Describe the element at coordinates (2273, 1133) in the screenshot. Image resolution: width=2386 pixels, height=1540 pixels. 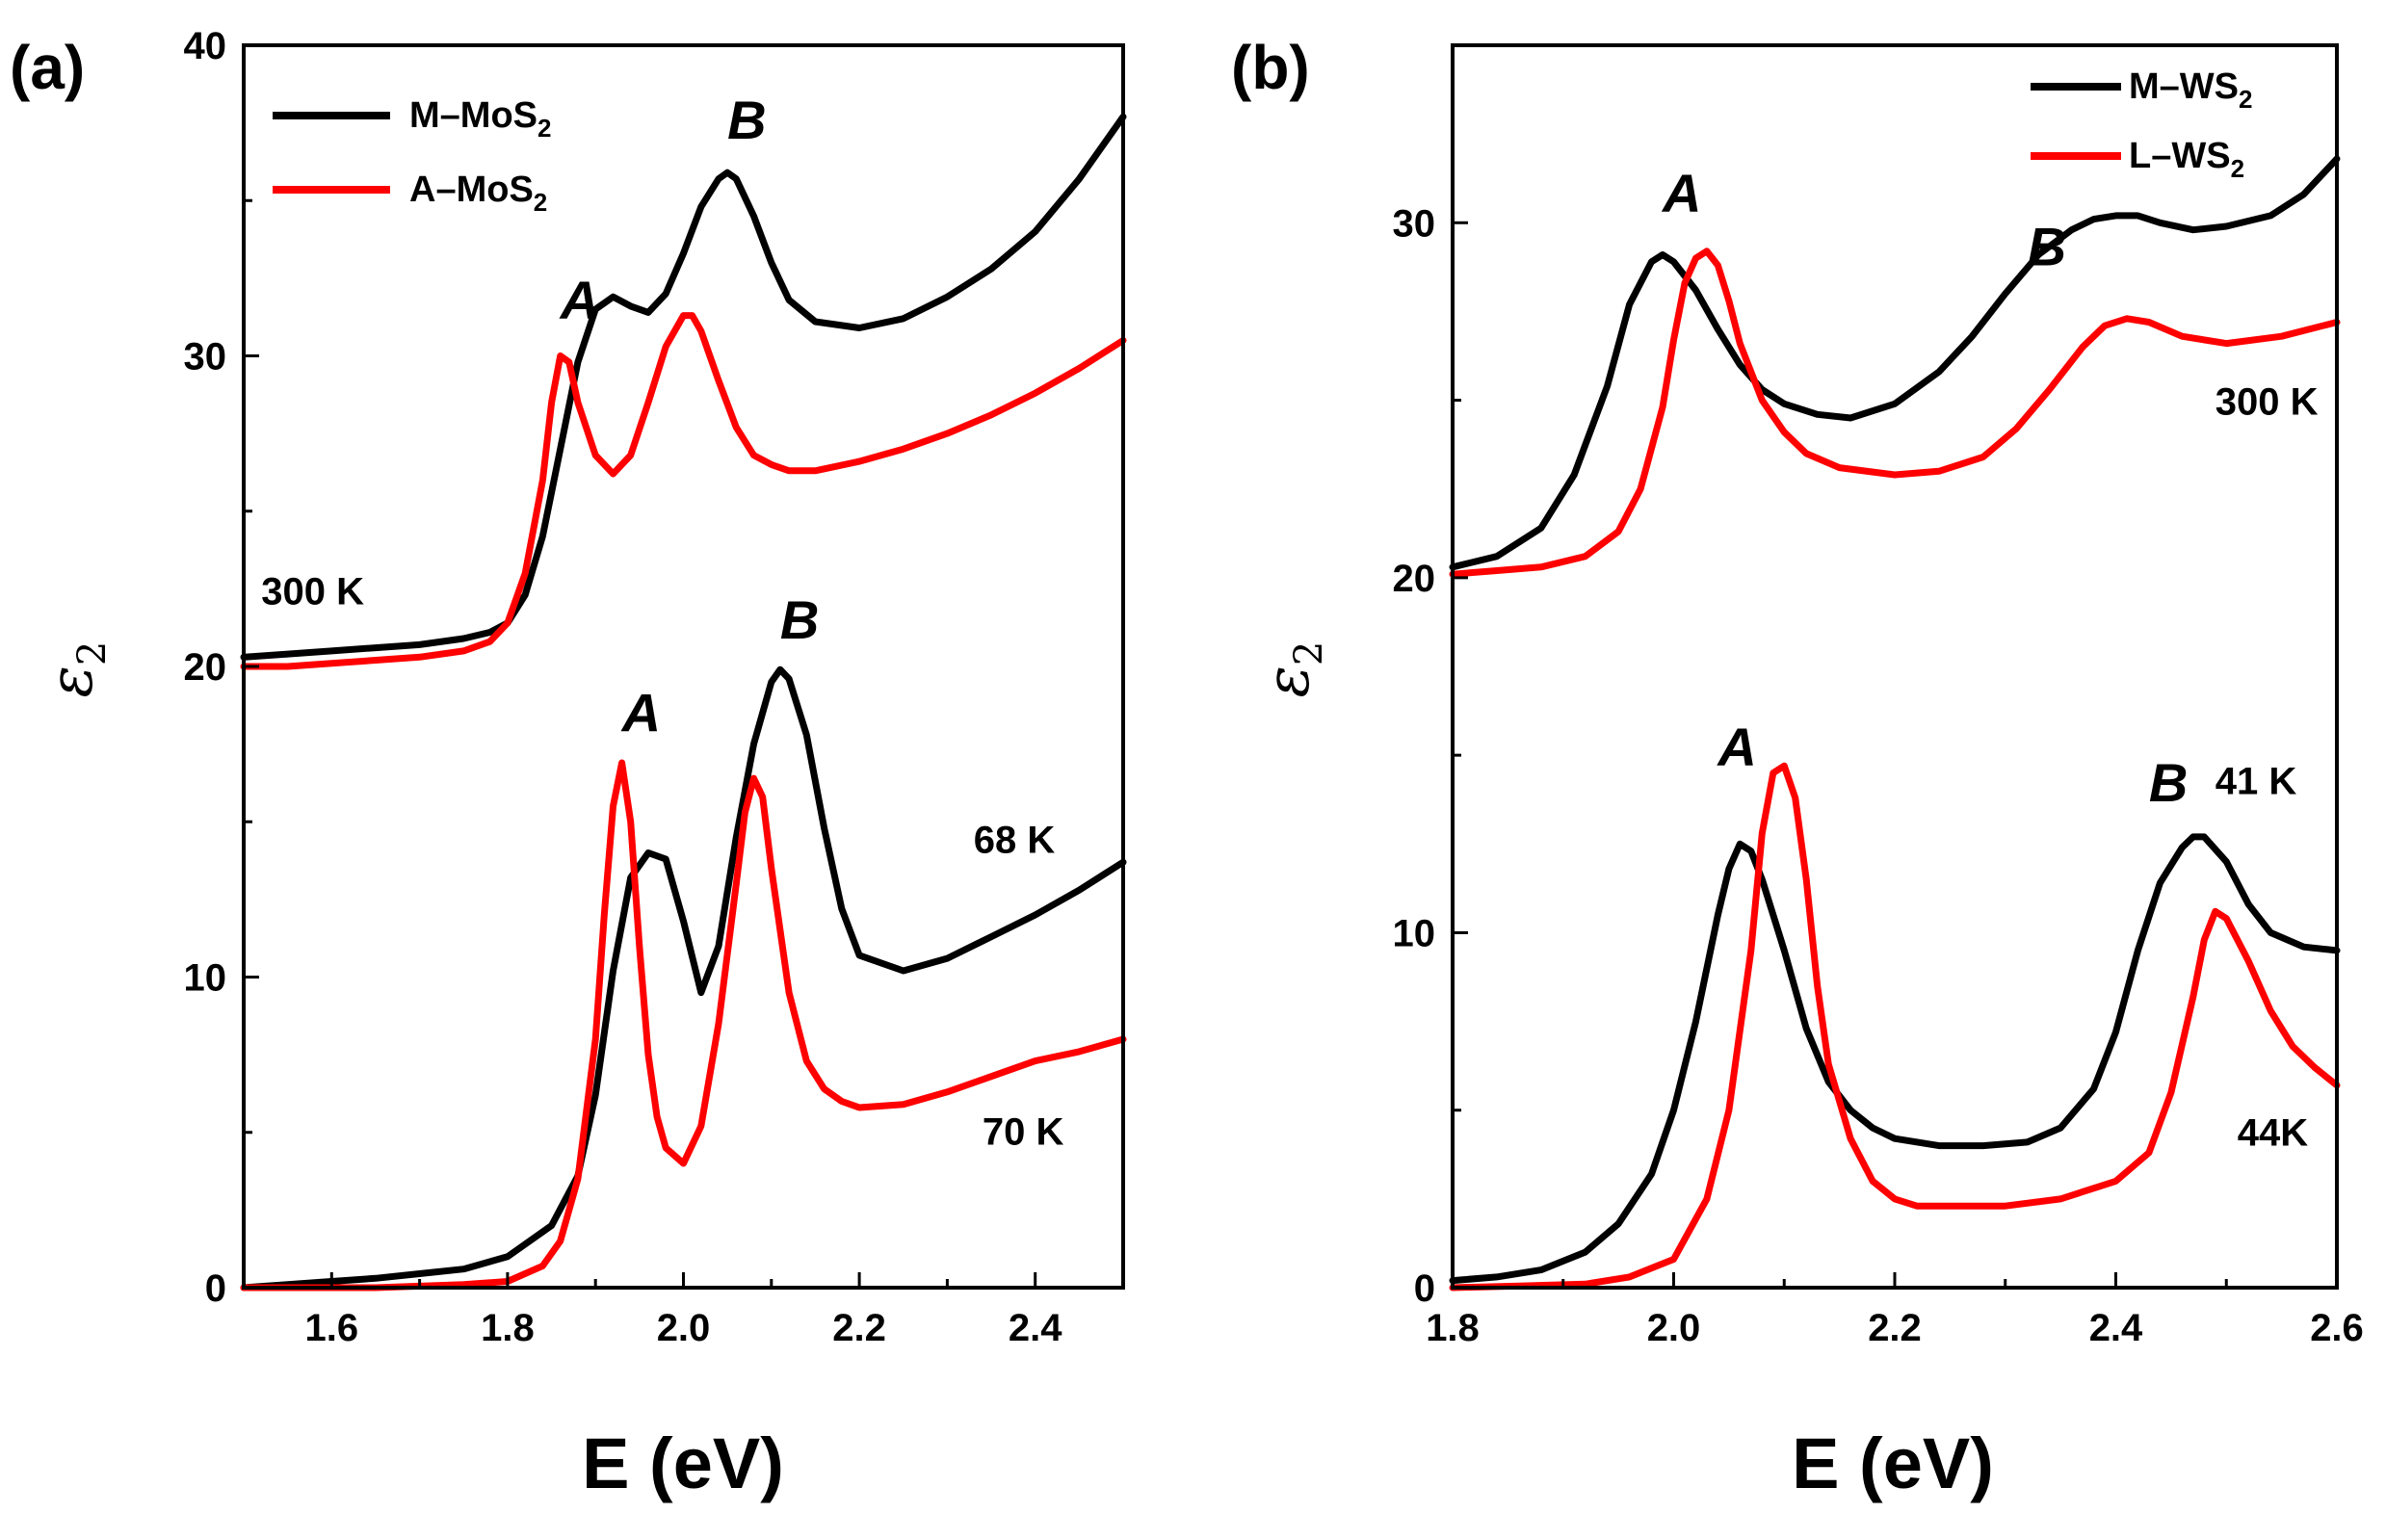
I see `temperature-label: 44K` at that location.